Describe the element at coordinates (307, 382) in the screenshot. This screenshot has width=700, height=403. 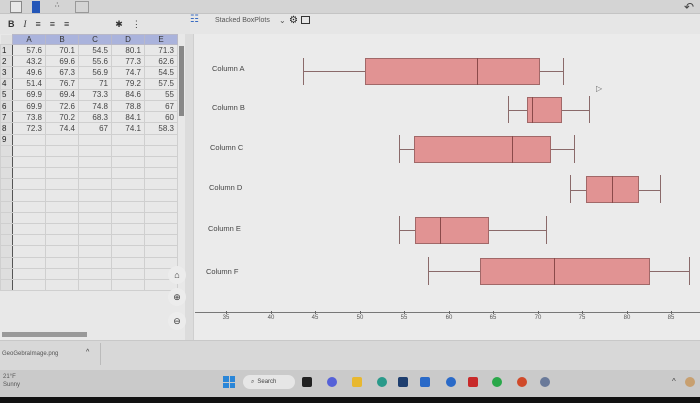
I see `task-view-icon` at that location.